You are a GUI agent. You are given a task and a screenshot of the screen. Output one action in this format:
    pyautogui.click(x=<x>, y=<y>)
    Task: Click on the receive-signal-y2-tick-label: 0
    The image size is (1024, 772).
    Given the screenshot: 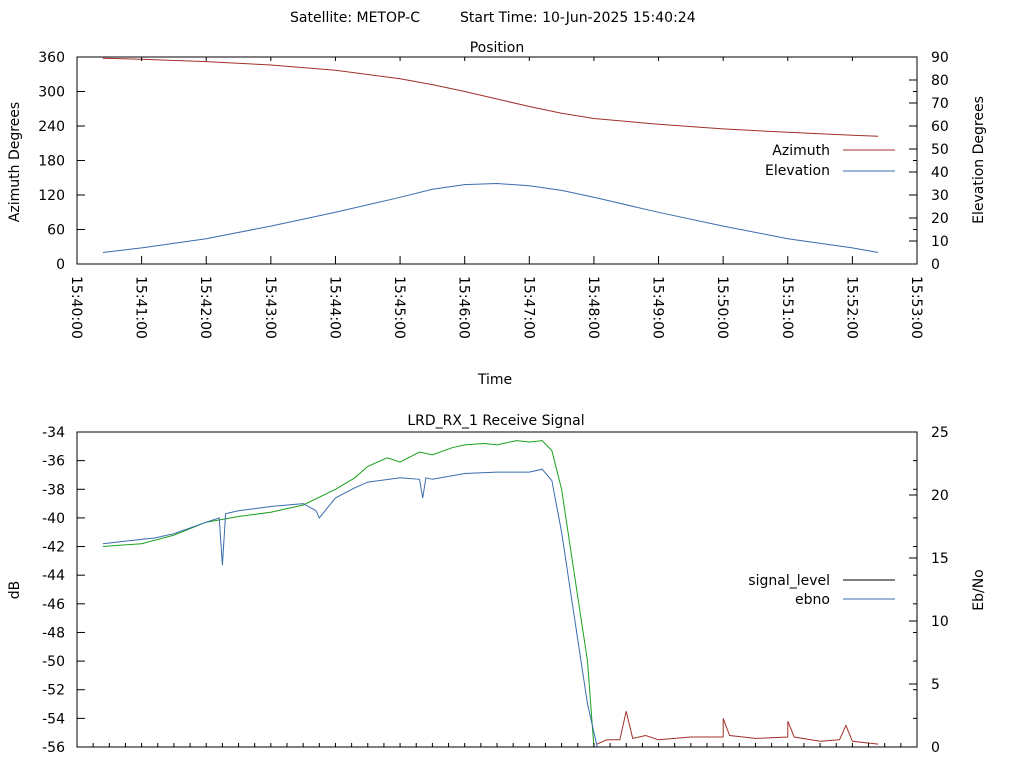 What is the action you would take?
    pyautogui.click(x=935, y=748)
    